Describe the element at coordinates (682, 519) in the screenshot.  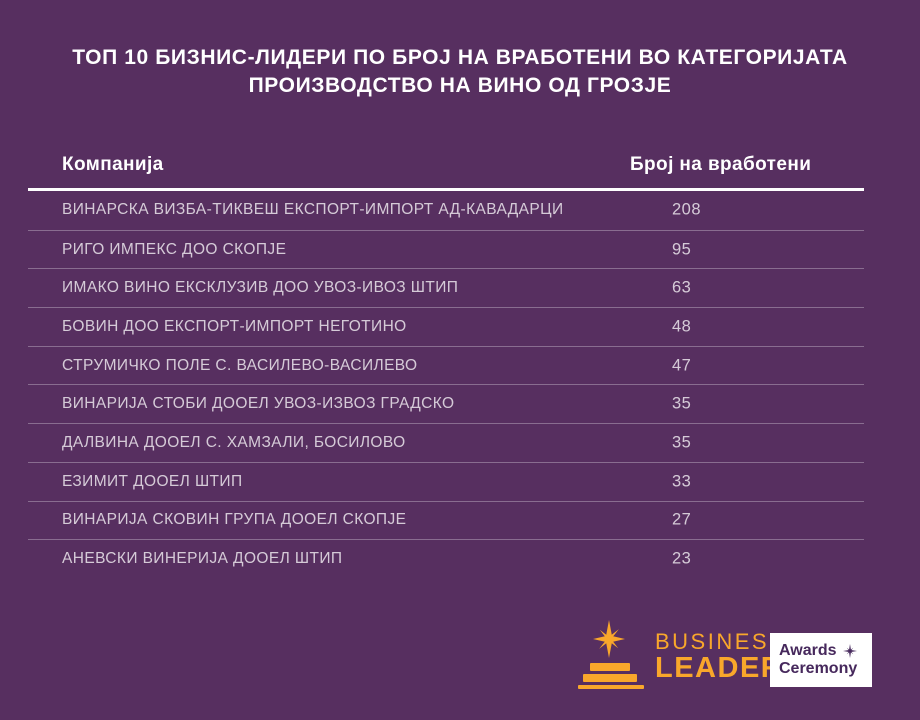
I see `employee-count: 27` at that location.